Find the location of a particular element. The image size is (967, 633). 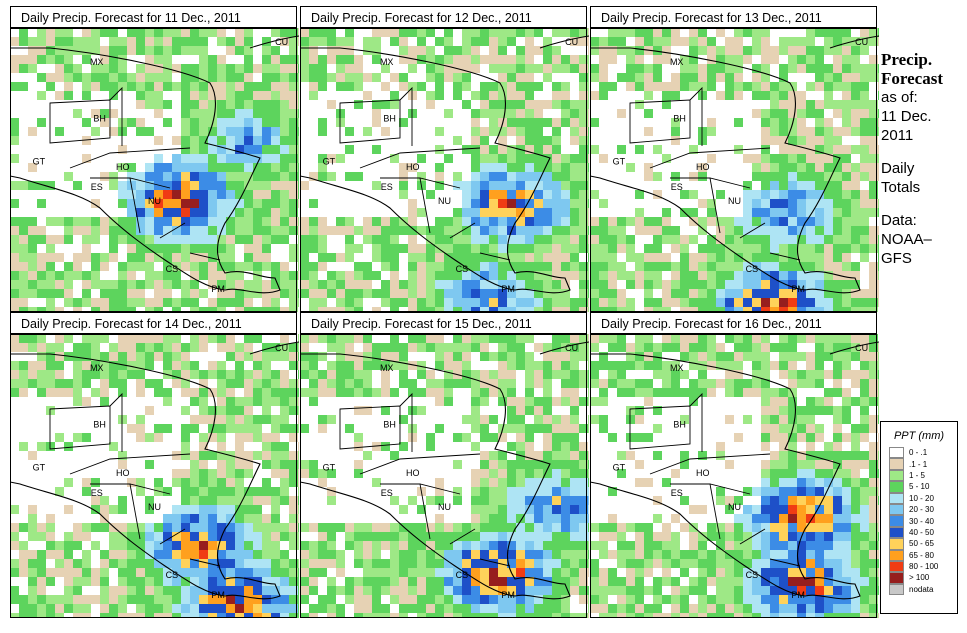

country-border is located at coordinates (172, 536).